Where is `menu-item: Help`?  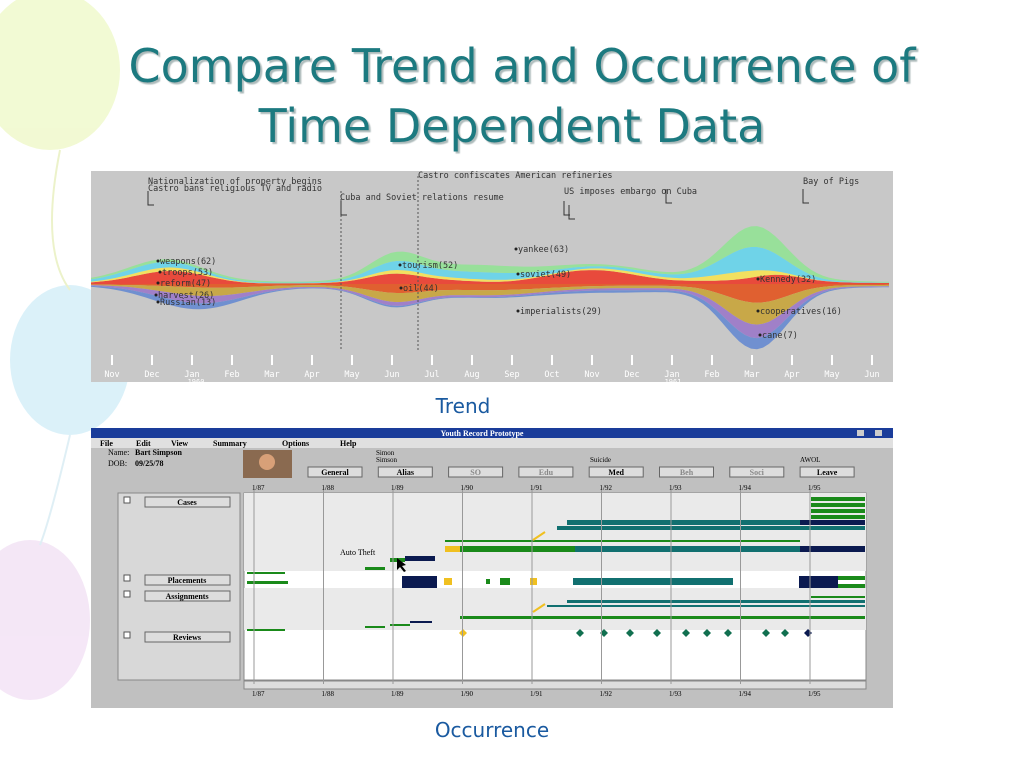
menu-item: Help is located at coordinates (348, 443).